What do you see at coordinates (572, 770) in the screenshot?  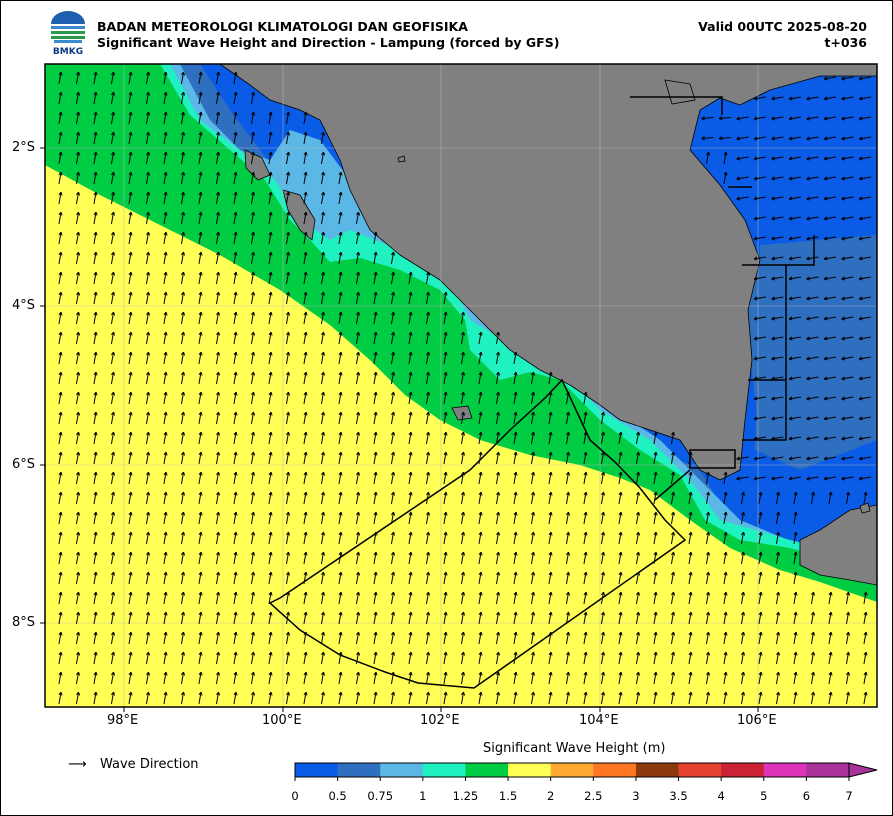 I see `colorbar-border` at bounding box center [572, 770].